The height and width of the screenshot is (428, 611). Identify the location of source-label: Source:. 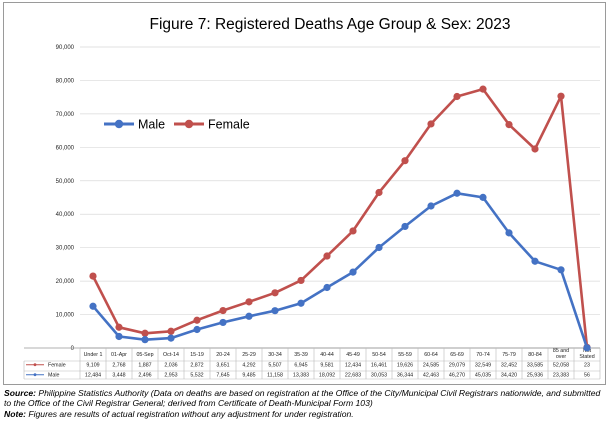
(20, 393).